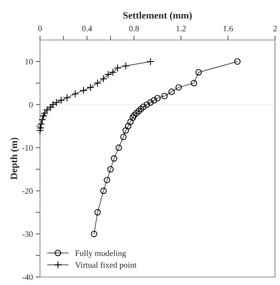 The height and width of the screenshot is (285, 280). What do you see at coordinates (105, 266) in the screenshot?
I see `legend-label: Virtual fixed point` at bounding box center [105, 266].